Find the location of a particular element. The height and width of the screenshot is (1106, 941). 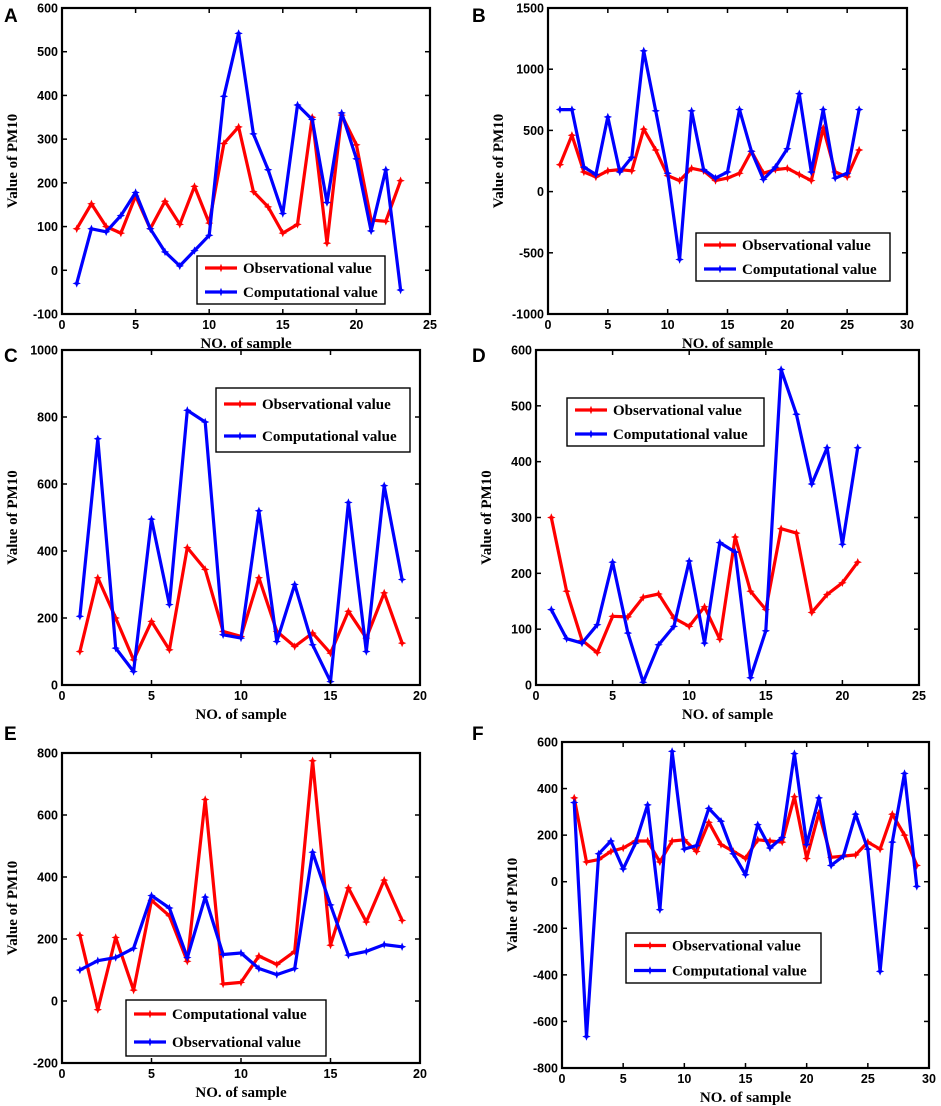

y-tick-label: 800 is located at coordinates (47, 418).